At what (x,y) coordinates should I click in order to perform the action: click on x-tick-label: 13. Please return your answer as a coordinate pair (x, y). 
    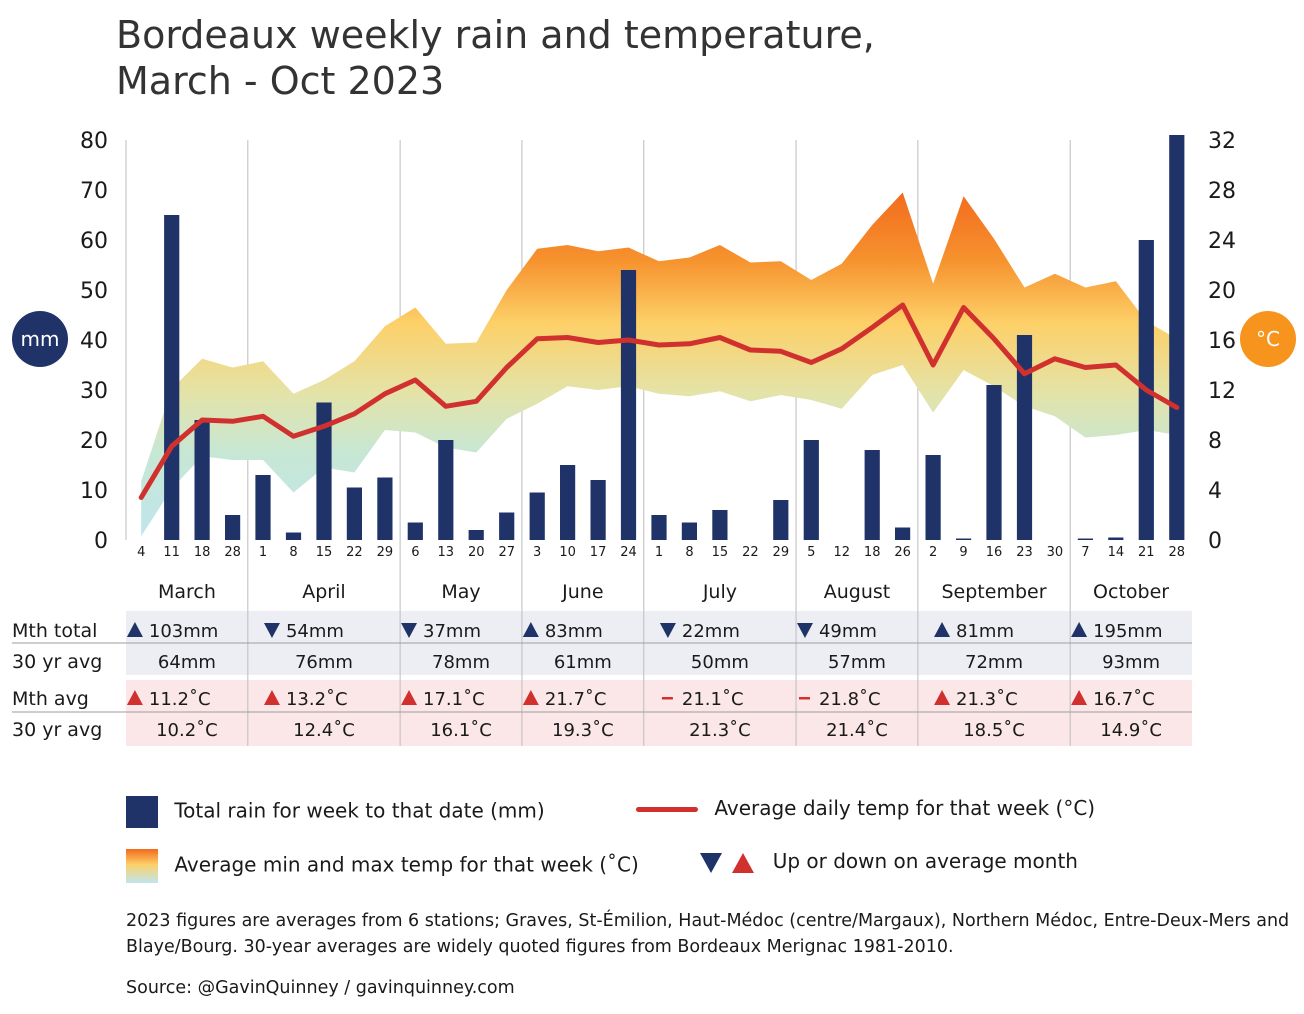
    Looking at the image, I should click on (446, 552).